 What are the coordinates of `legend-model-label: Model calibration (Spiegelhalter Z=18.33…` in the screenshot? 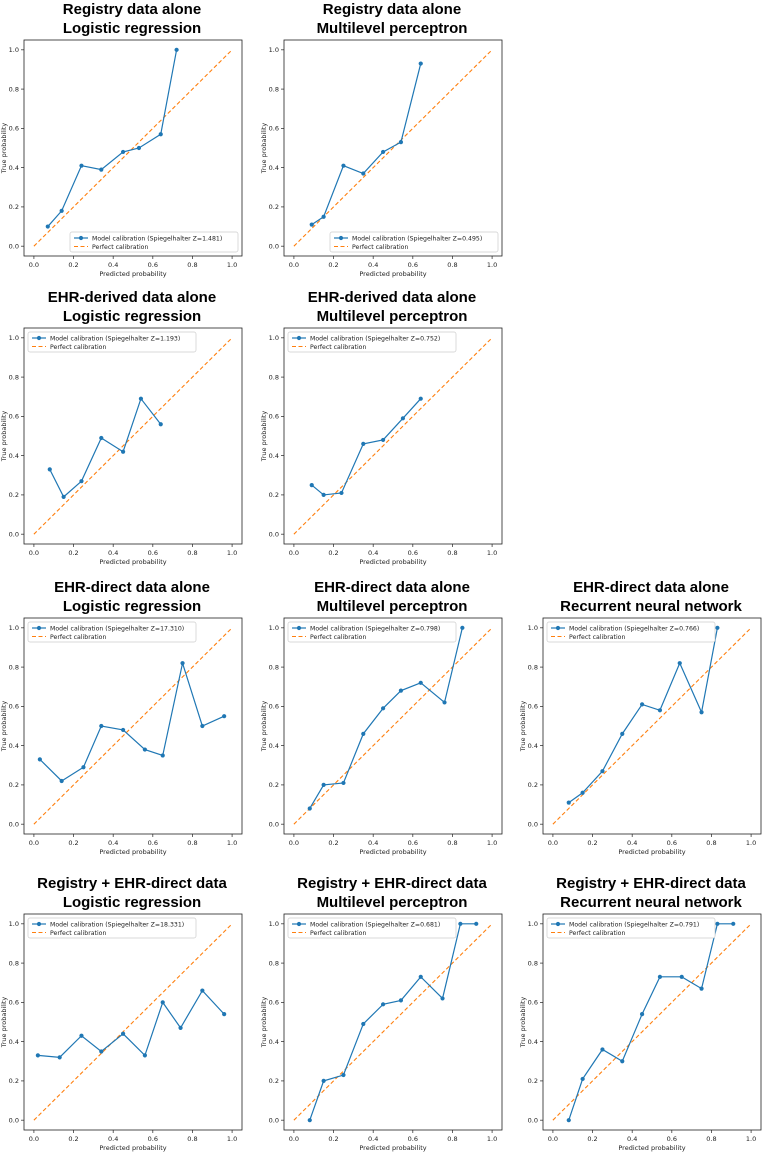 It's located at (117, 924).